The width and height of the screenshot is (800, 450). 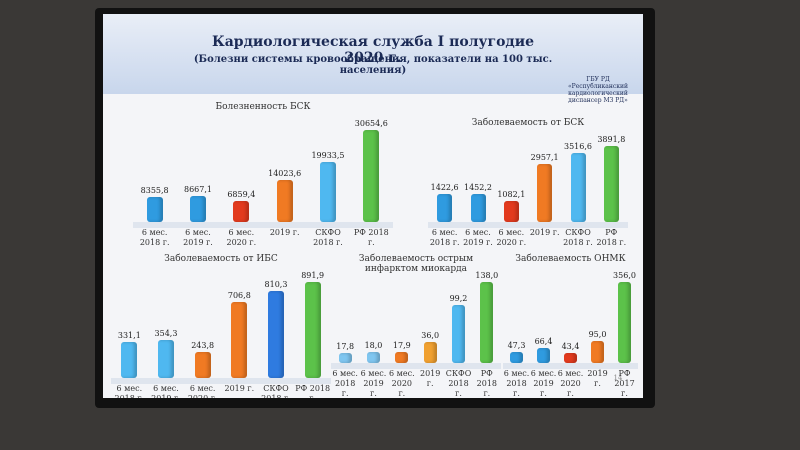 I want to click on value-label: 19933,5, so click(x=328, y=156).